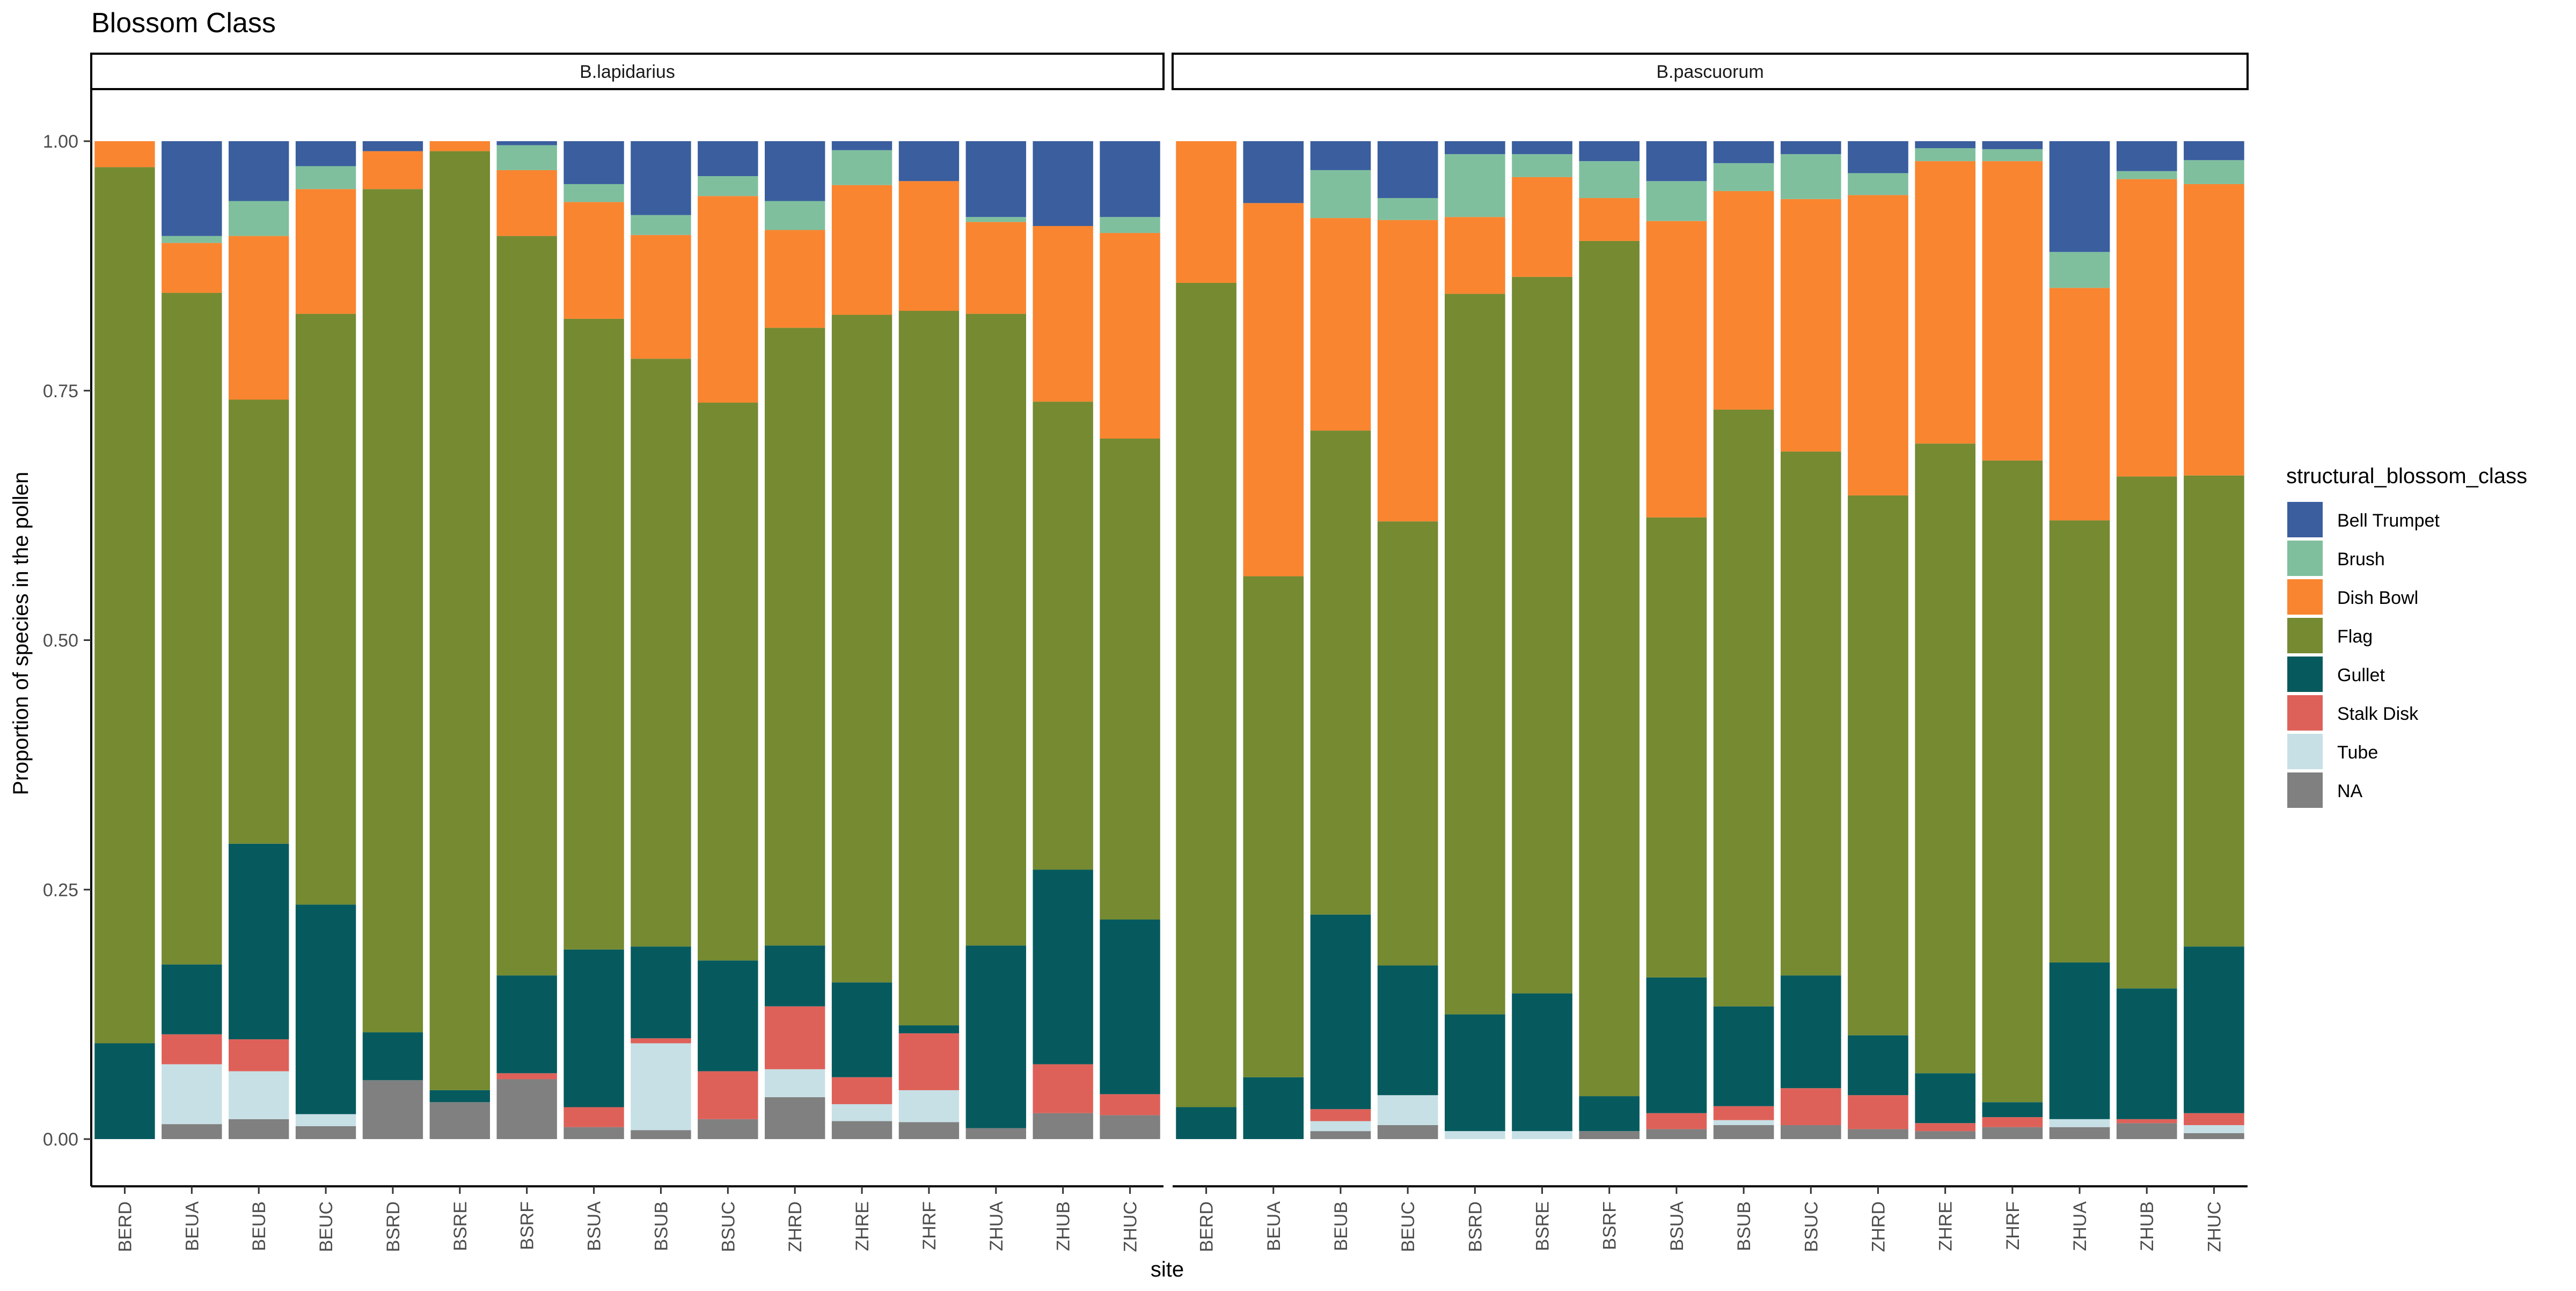  Describe the element at coordinates (2325, 790) in the screenshot. I see `legend-item-na: NA` at that location.